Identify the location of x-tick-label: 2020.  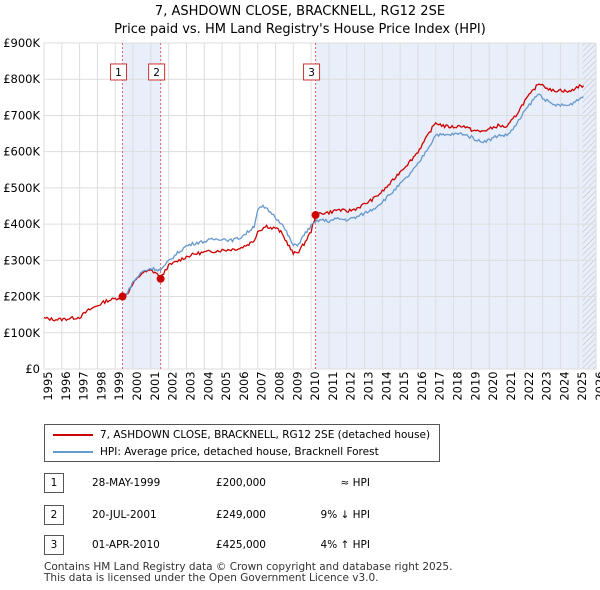
(493, 385).